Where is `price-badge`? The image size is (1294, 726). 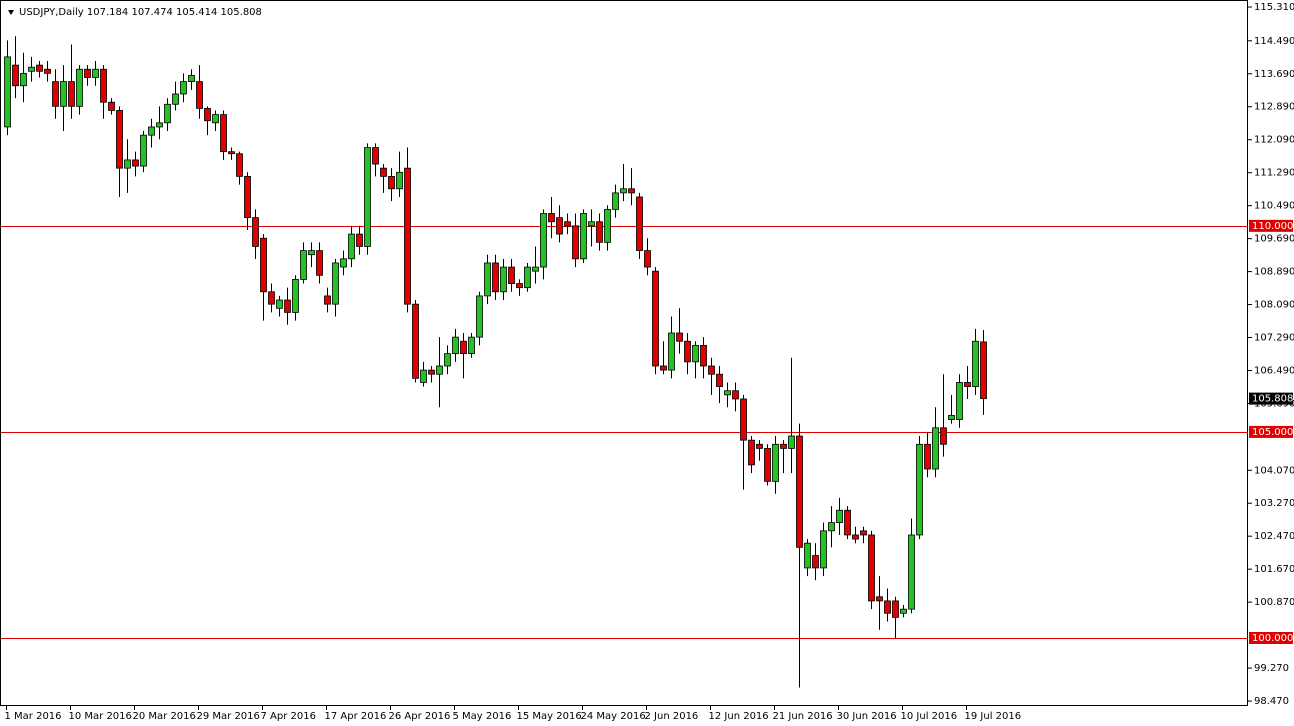 price-badge is located at coordinates (1271, 398).